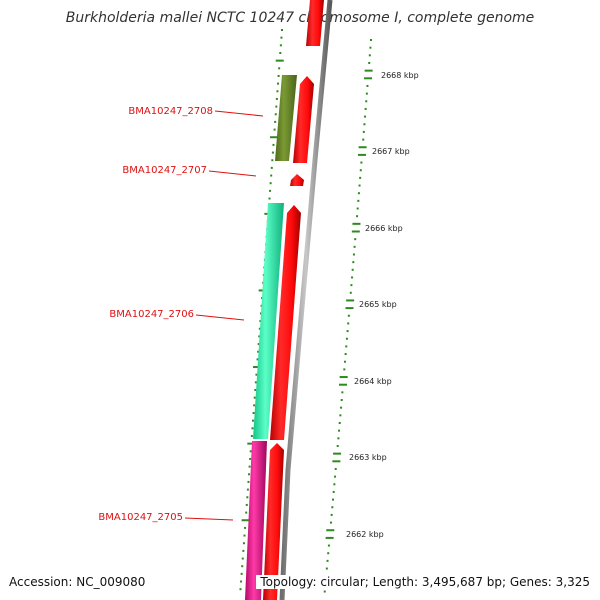 This screenshot has width=600, height=600. I want to click on gene-label-2706: BMA10247_2706, so click(151, 314).